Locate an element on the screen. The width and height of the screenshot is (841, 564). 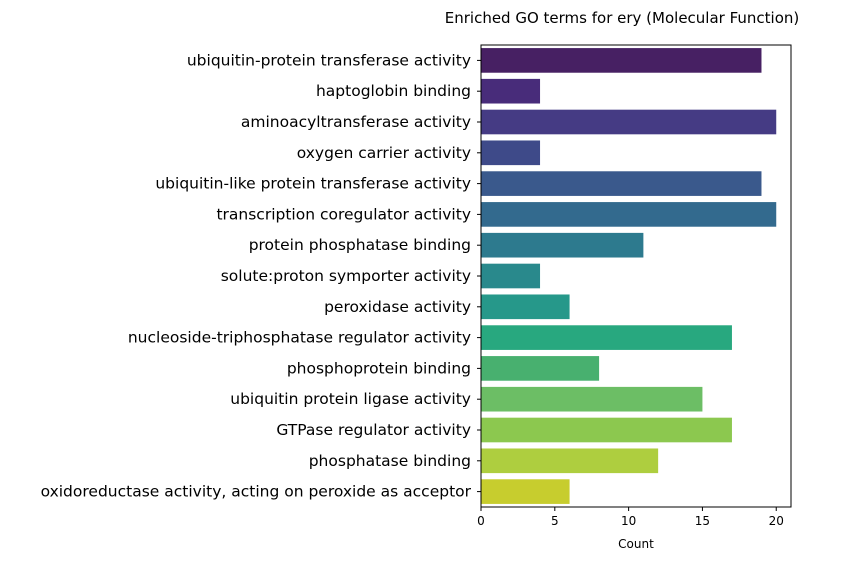
category-label: solute:proton symporter activity is located at coordinates (346, 276).